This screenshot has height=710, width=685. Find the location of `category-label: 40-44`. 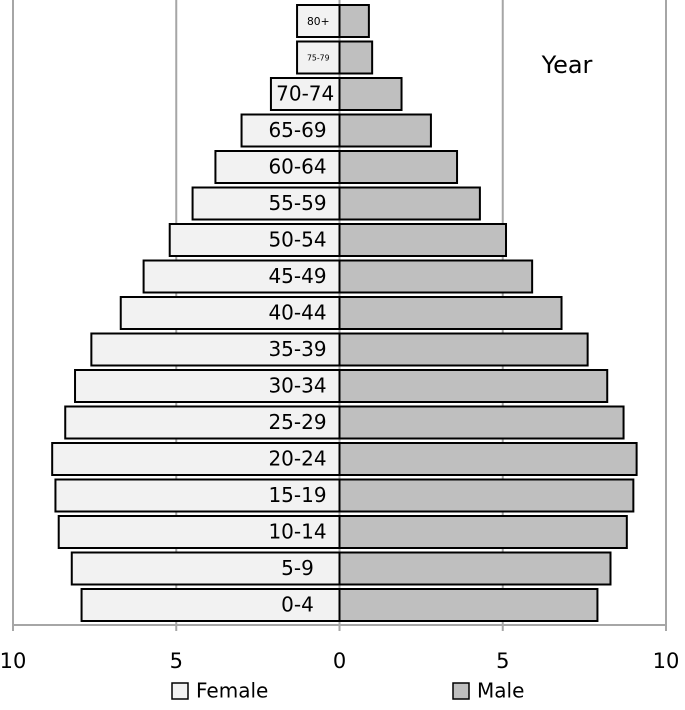

category-label: 40-44 is located at coordinates (297, 313).